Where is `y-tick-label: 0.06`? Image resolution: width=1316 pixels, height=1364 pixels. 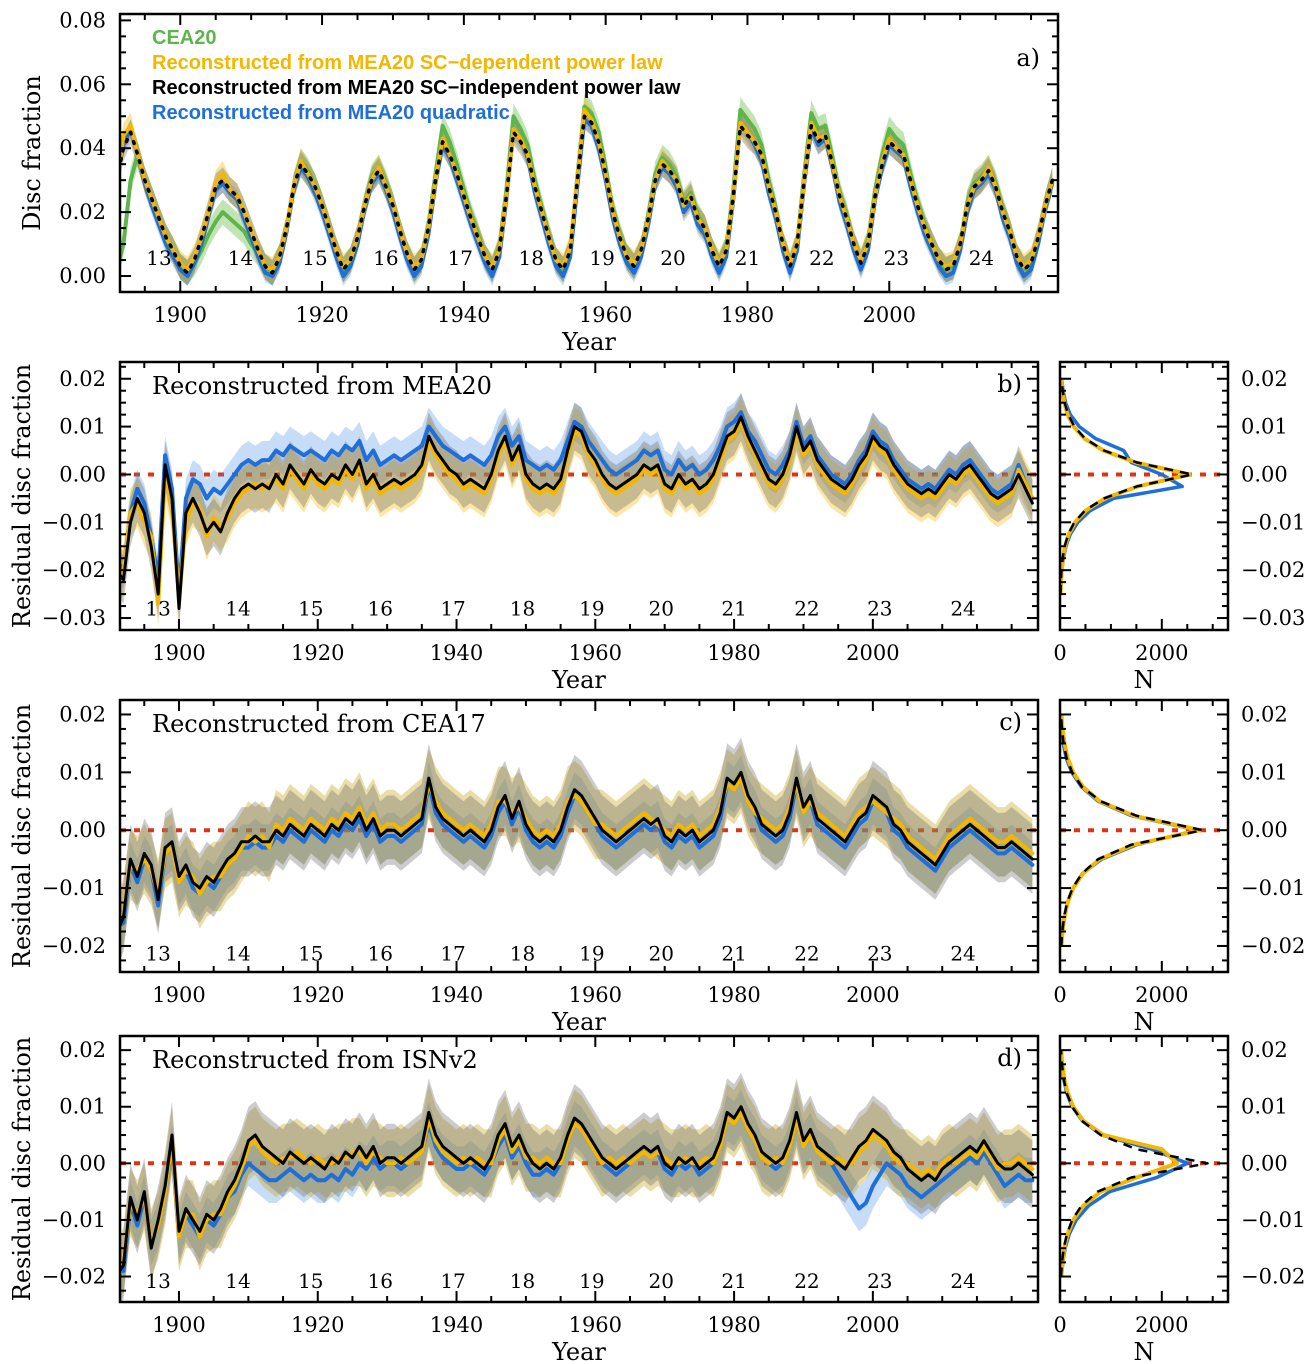
y-tick-label: 0.06 is located at coordinates (82, 84).